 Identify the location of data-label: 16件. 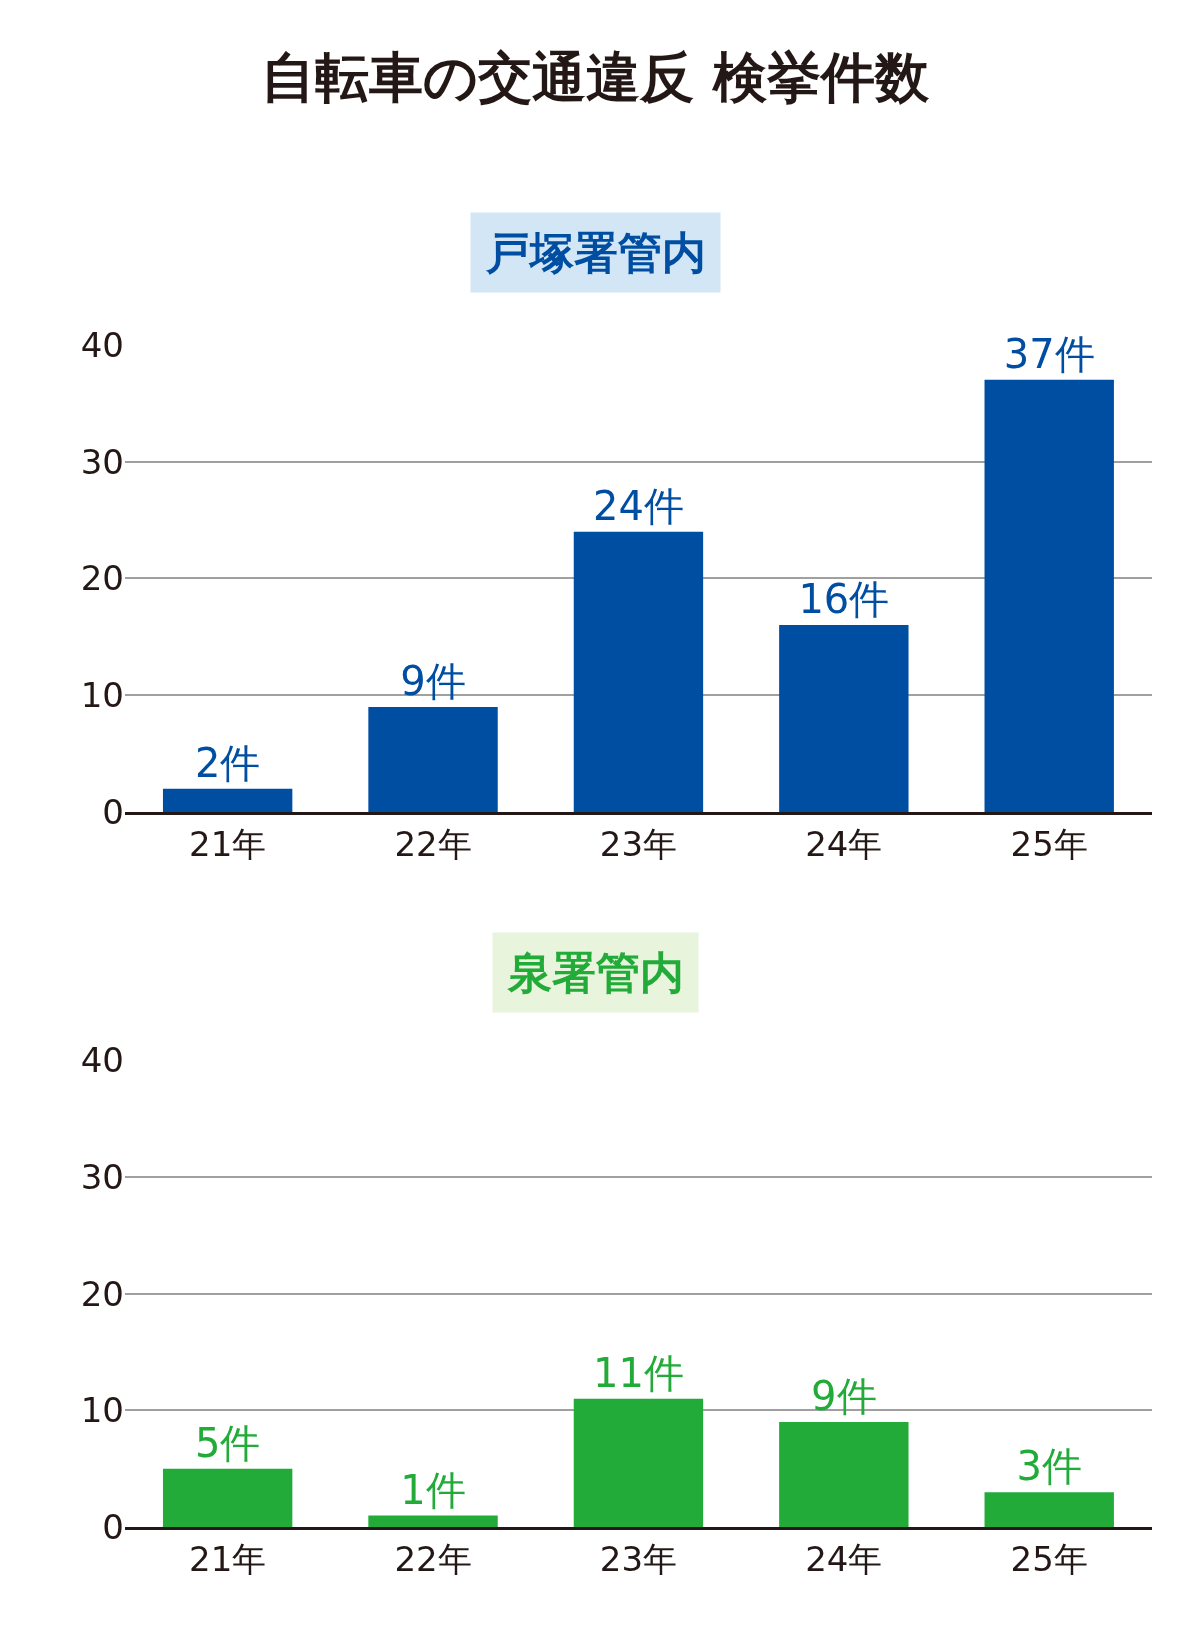
(844, 599).